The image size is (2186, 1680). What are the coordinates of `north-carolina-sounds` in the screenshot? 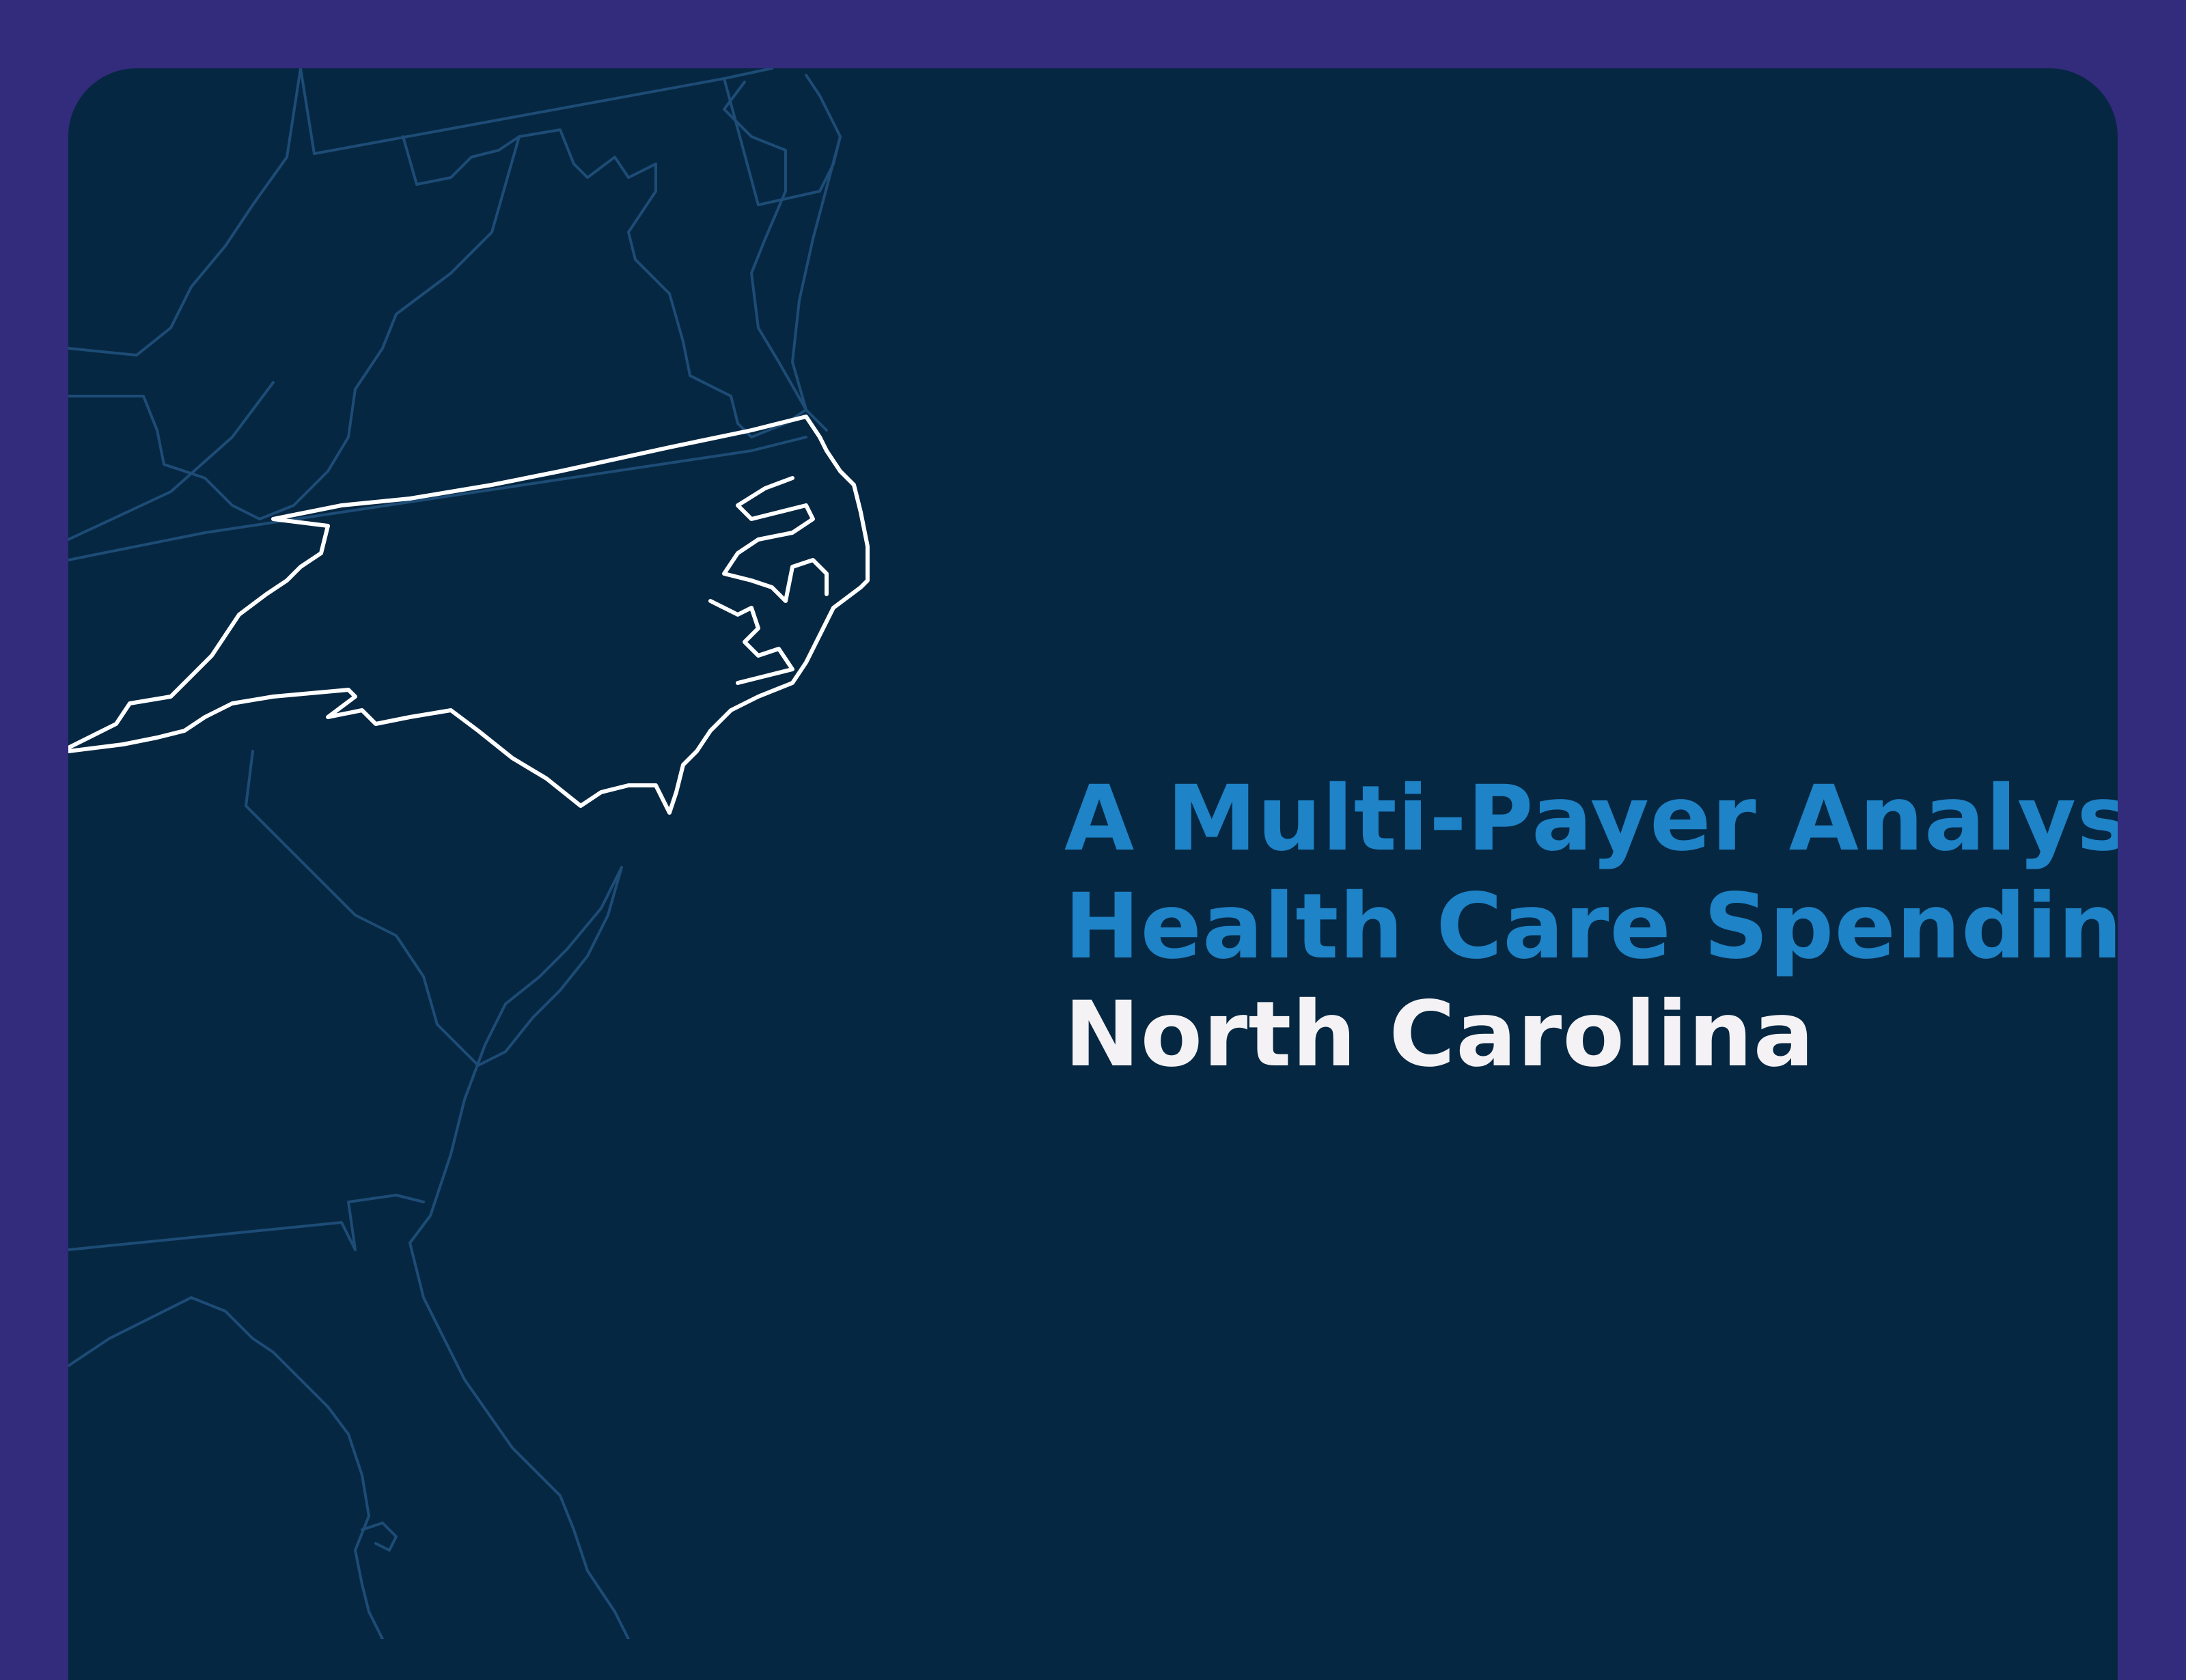 It's located at (769, 580).